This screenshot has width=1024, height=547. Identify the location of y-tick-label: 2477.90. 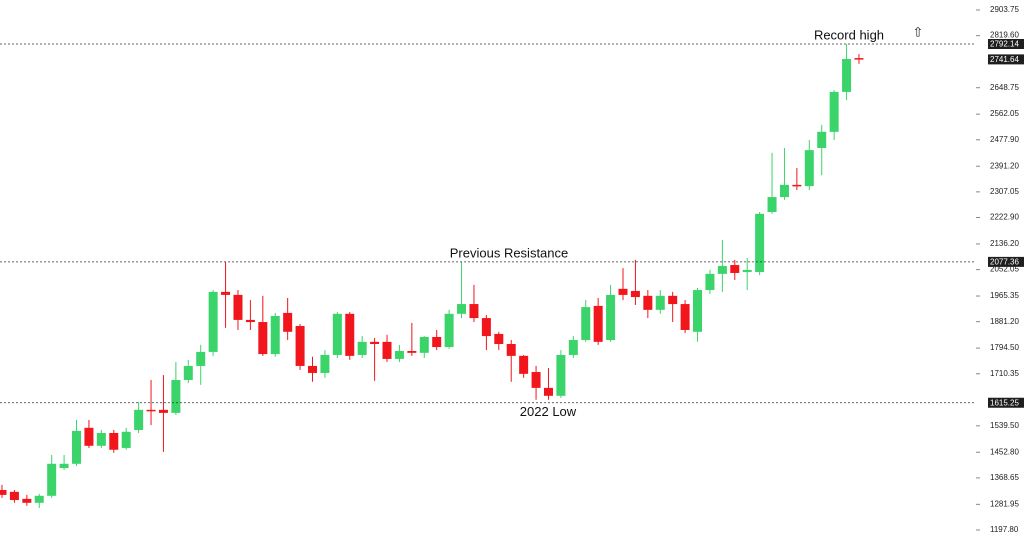
(1004, 139).